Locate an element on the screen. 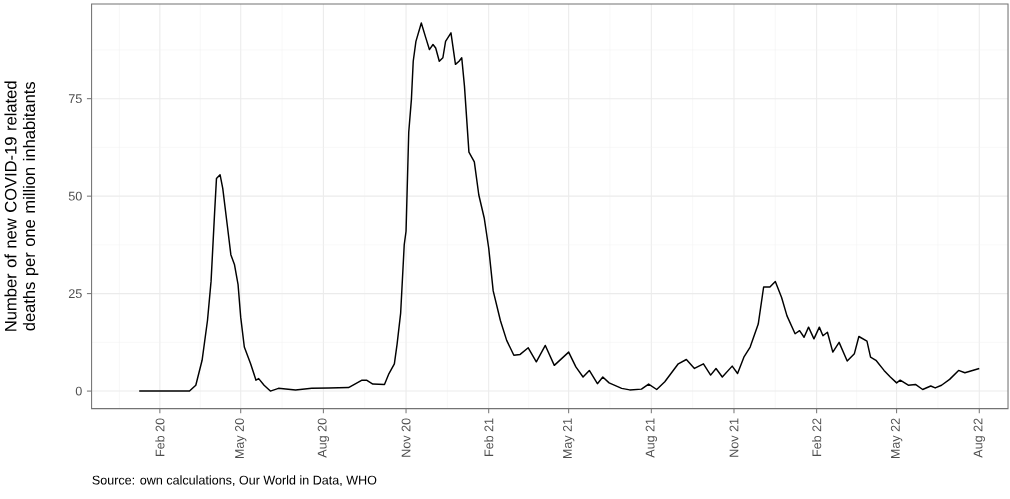  x-tick-label: Aug 21 is located at coordinates (651, 438).